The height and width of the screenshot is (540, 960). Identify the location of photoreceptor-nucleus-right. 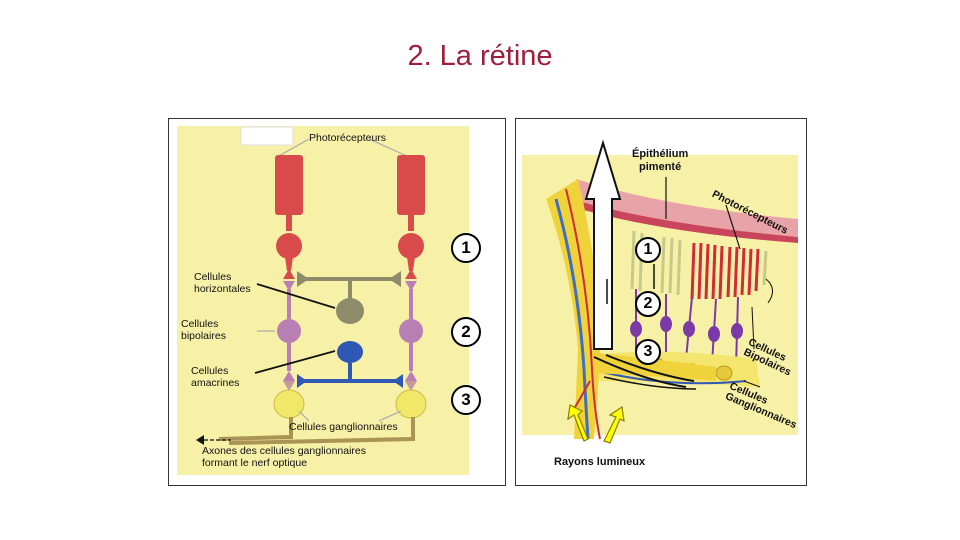
(411, 246).